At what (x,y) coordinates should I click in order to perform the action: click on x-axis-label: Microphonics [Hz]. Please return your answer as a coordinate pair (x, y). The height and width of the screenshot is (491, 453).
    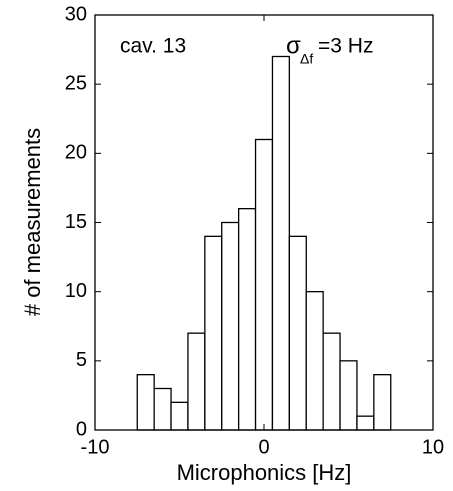
    Looking at the image, I should click on (264, 472).